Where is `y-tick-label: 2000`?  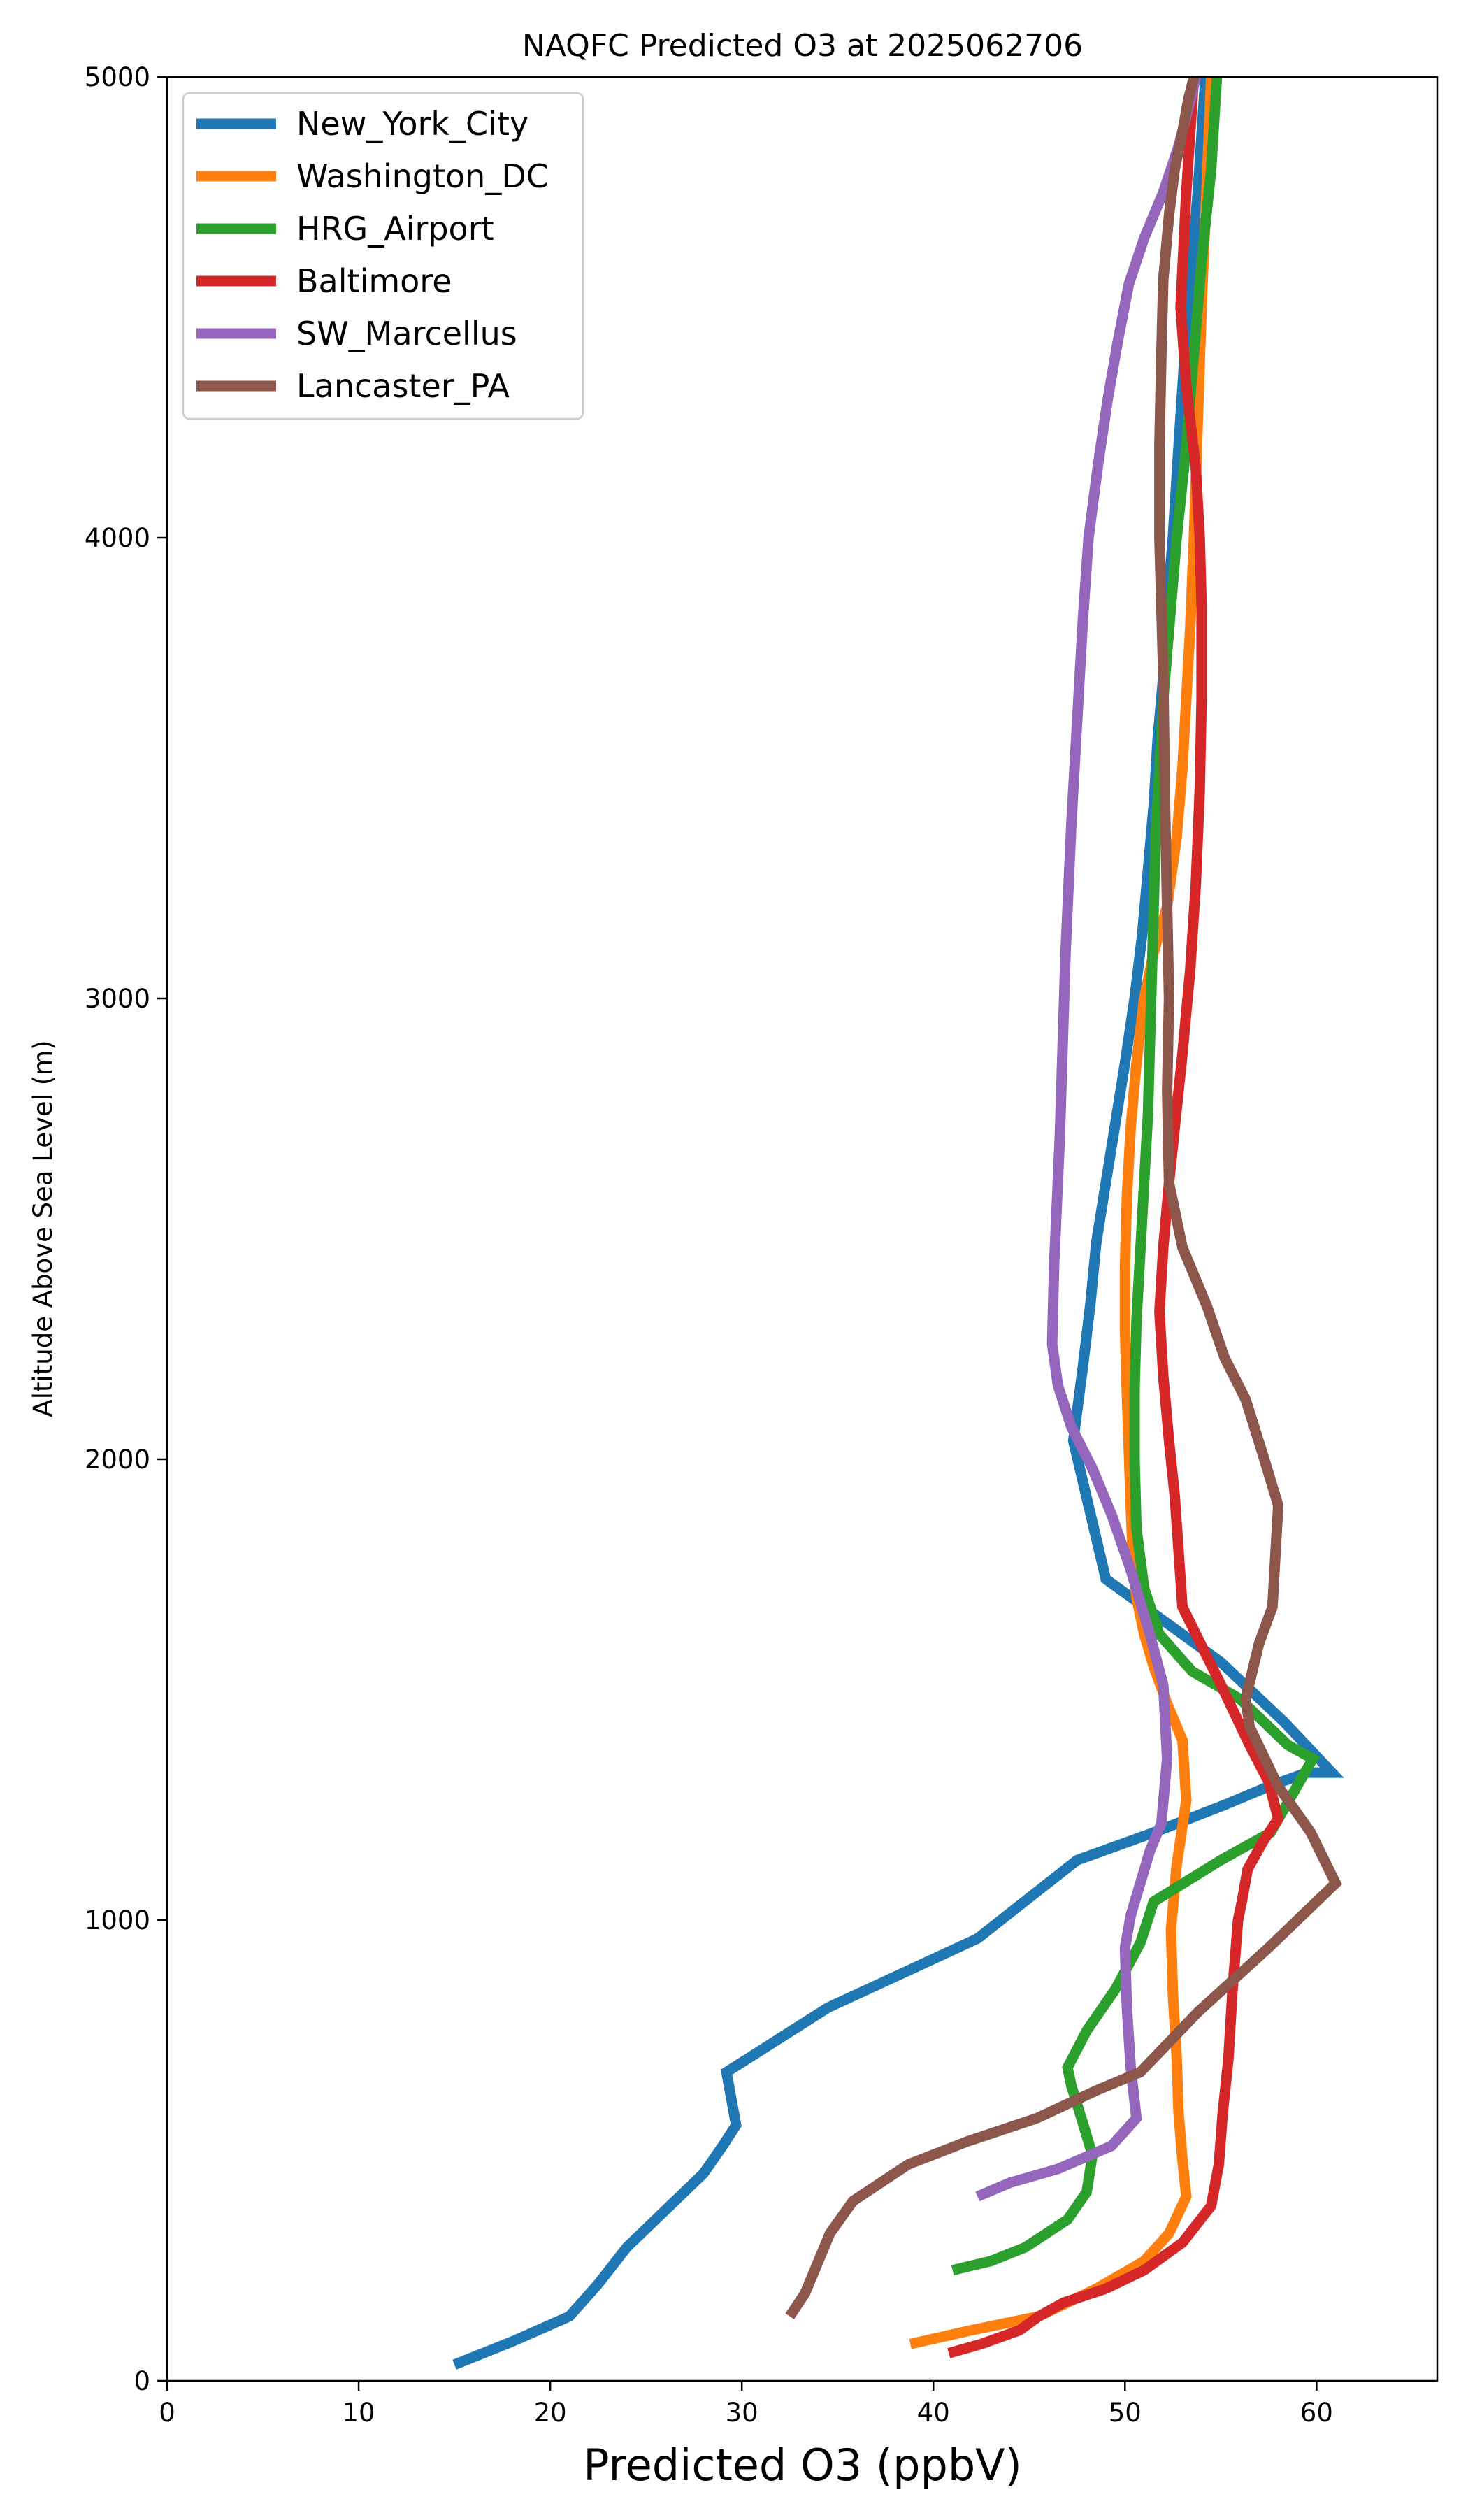
y-tick-label: 2000 is located at coordinates (117, 1460).